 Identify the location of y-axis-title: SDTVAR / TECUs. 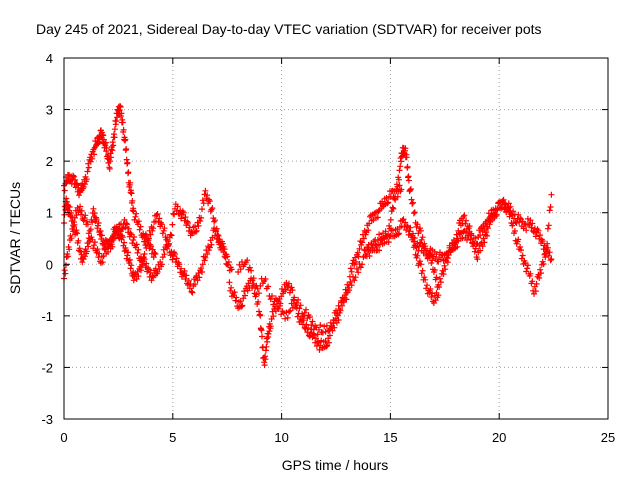
(15, 238).